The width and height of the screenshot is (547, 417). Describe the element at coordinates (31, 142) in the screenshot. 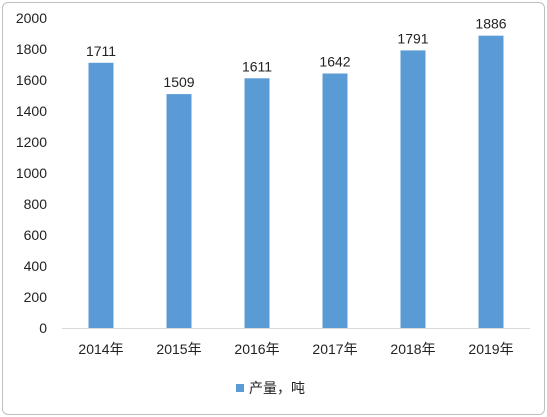

I see `y-tick-label: 1200` at that location.